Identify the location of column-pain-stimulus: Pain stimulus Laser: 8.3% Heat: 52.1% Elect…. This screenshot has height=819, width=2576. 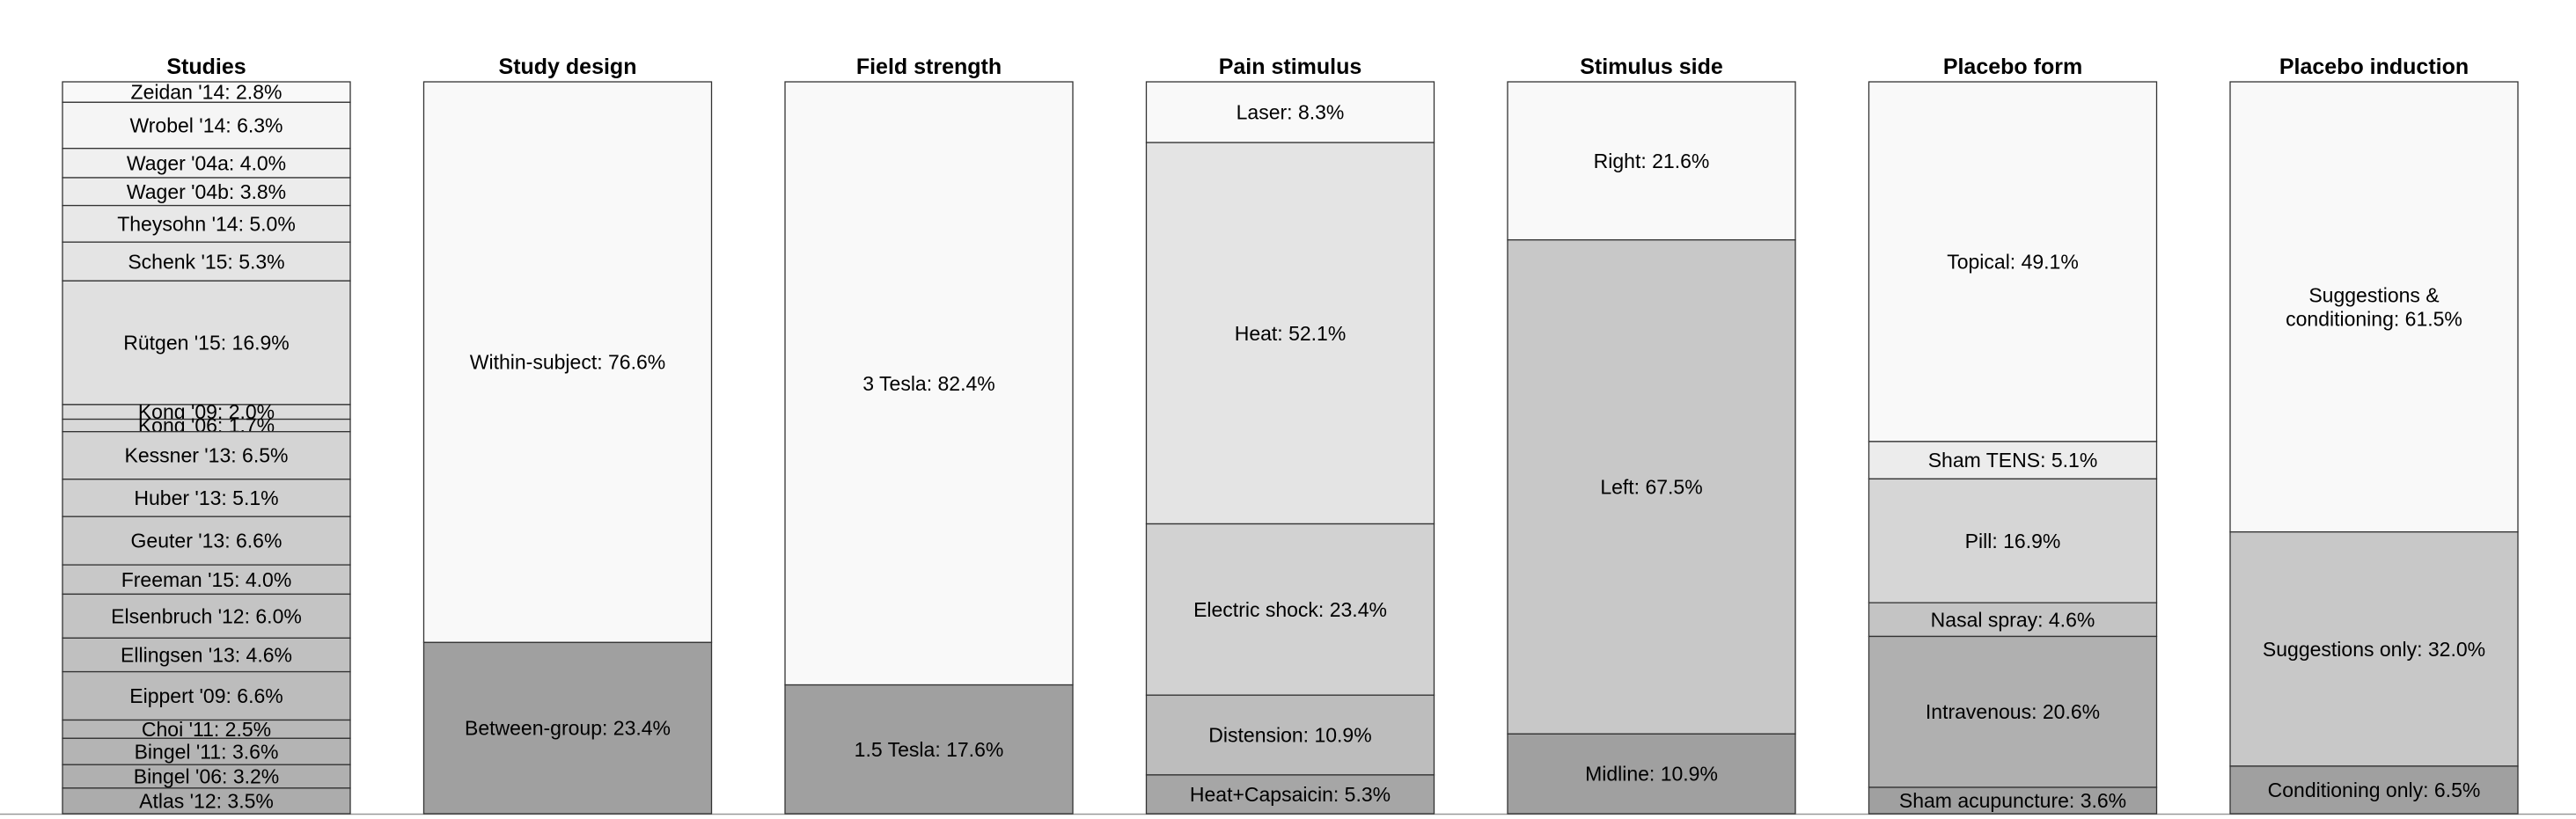
(1290, 435).